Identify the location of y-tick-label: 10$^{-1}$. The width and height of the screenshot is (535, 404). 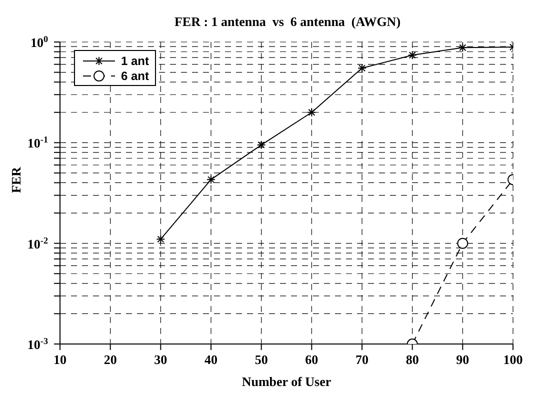
(37, 142).